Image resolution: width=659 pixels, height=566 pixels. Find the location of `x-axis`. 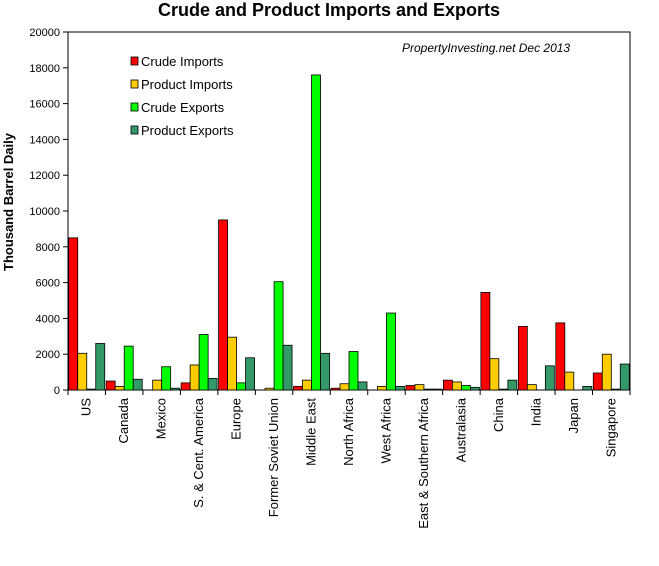

x-axis is located at coordinates (349, 392).